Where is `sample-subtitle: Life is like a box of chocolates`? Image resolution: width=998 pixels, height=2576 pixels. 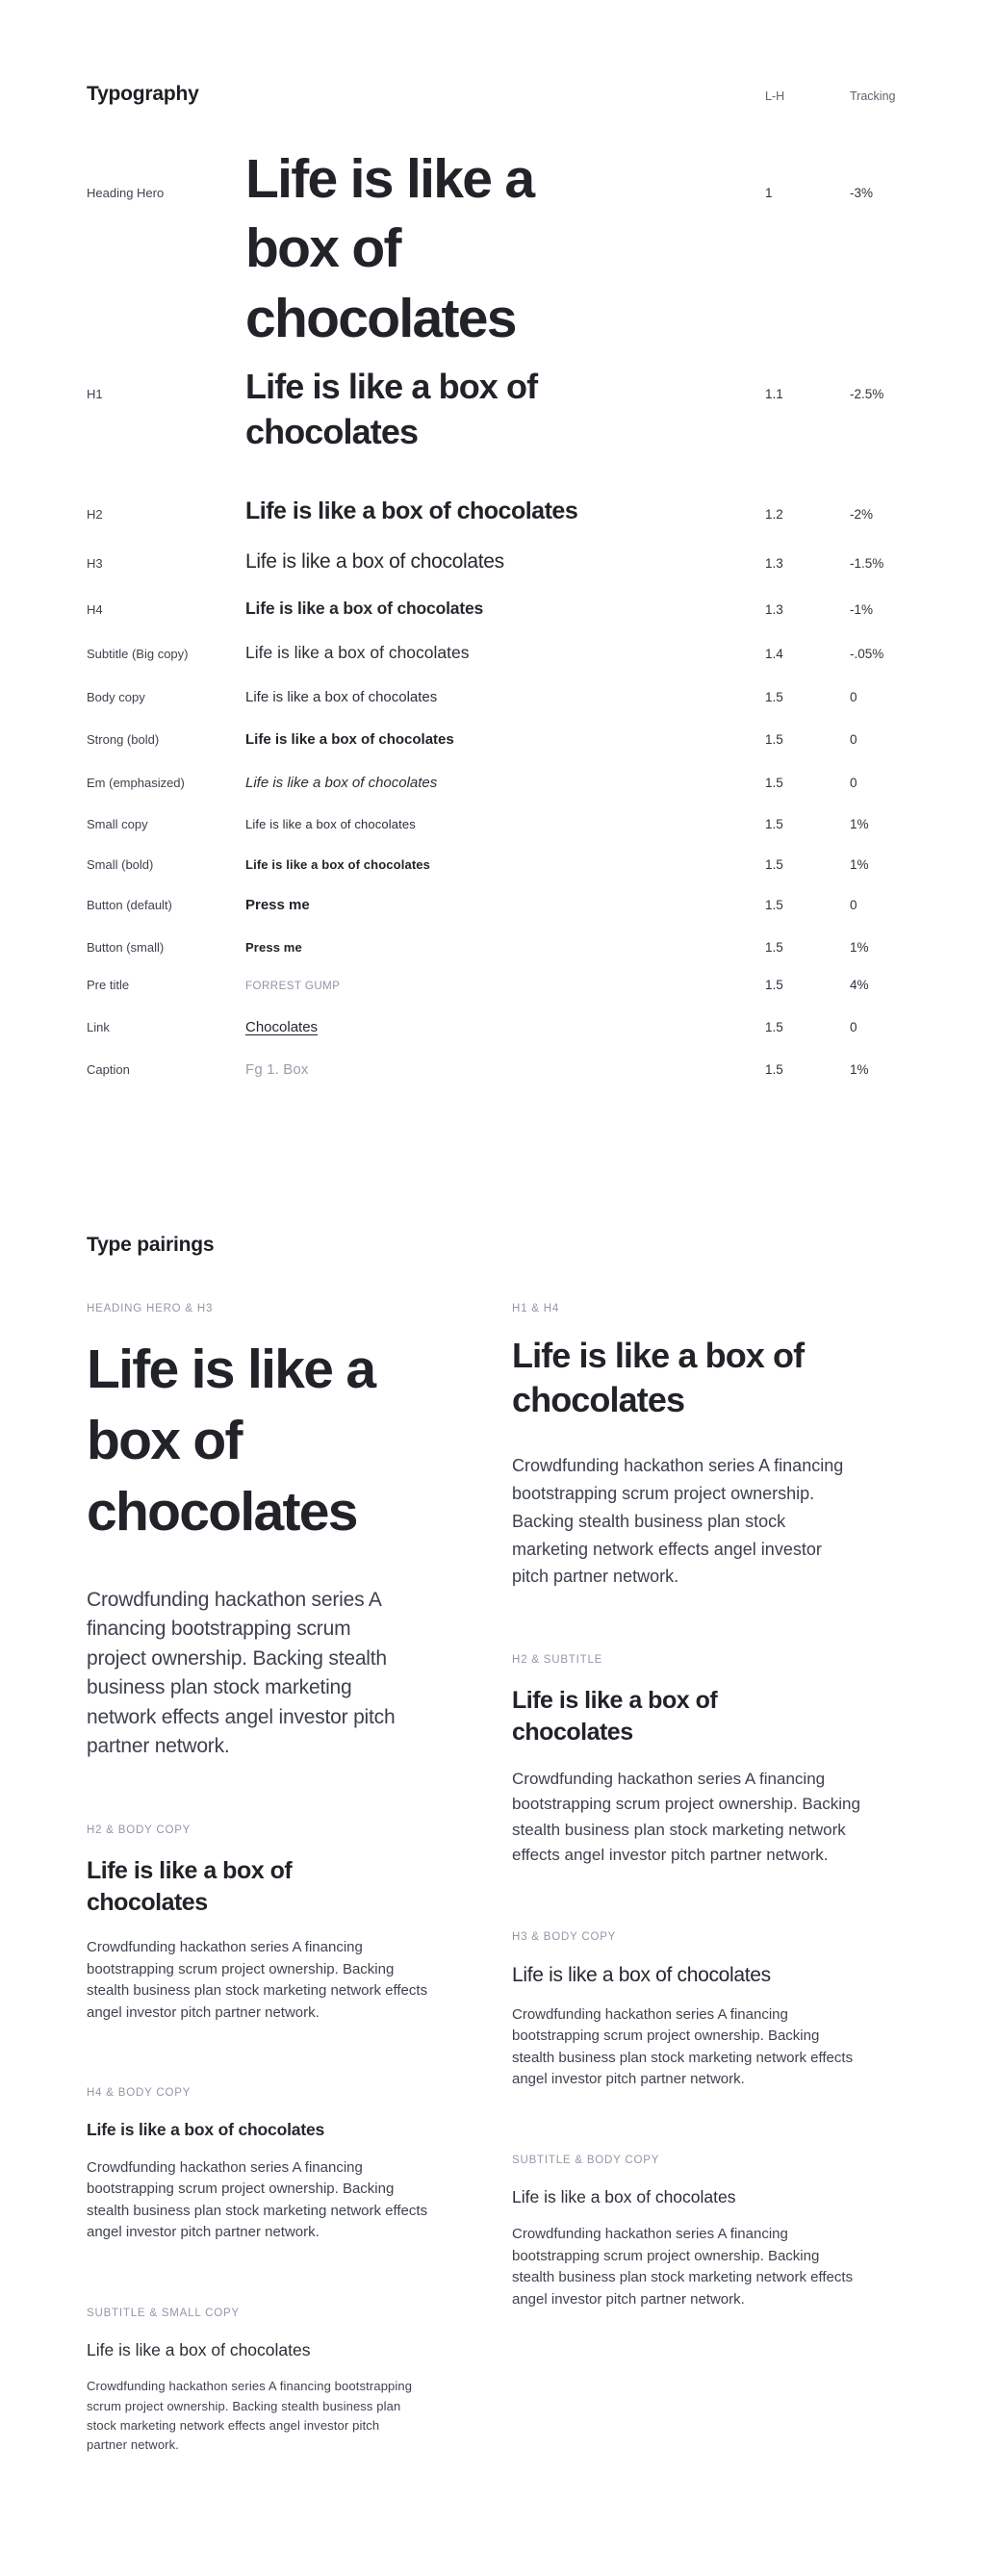 sample-subtitle: Life is like a box of chocolates is located at coordinates (357, 653).